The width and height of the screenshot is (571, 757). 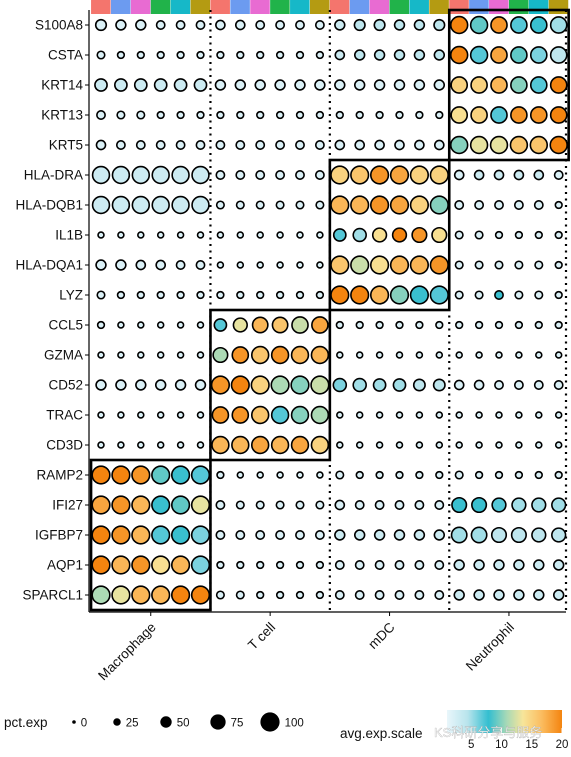 What do you see at coordinates (49, 205) in the screenshot?
I see `gene-label: HLA-DQB1` at bounding box center [49, 205].